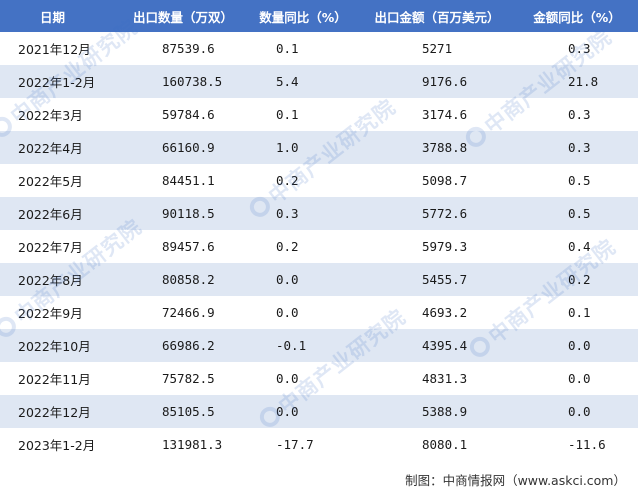 The image size is (638, 496). Describe the element at coordinates (54, 346) in the screenshot. I see `cell-date: 2022年10月` at that location.